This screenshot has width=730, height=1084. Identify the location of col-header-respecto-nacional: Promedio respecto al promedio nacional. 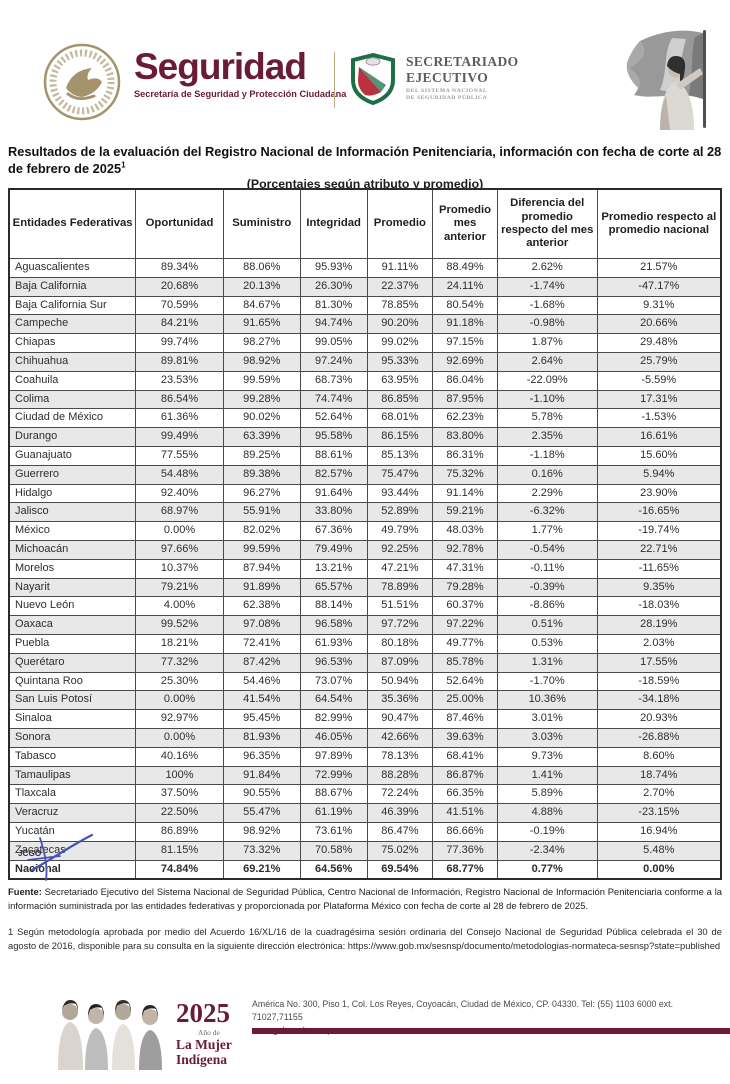
(659, 223).